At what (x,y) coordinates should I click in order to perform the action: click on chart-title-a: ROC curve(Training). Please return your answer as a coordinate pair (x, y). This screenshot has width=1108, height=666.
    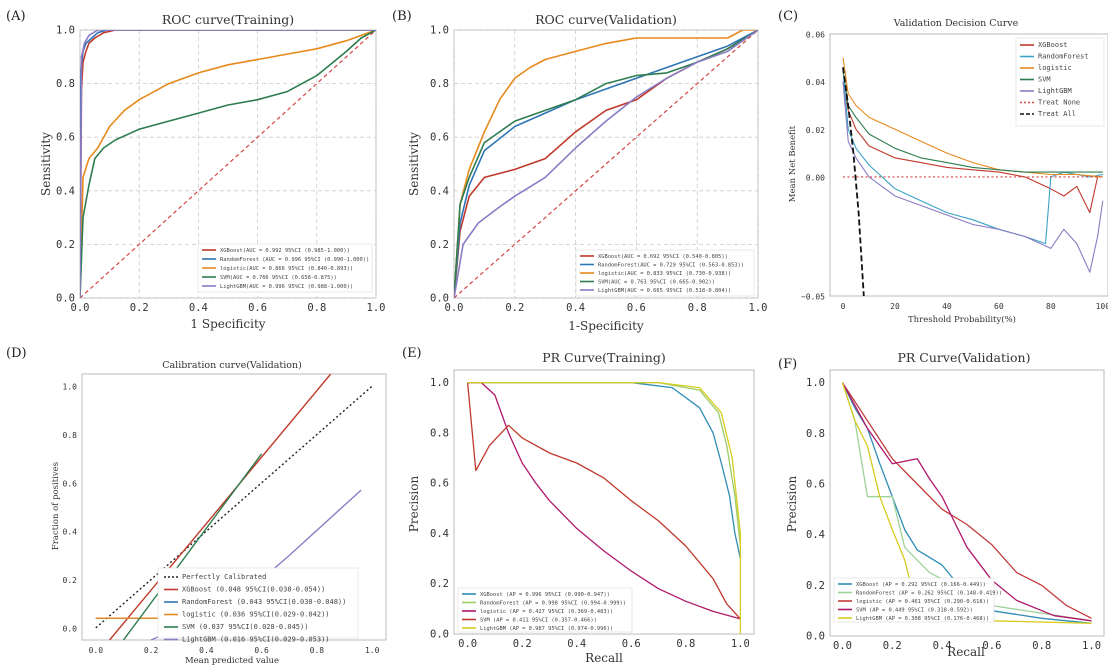
    Looking at the image, I should click on (228, 19).